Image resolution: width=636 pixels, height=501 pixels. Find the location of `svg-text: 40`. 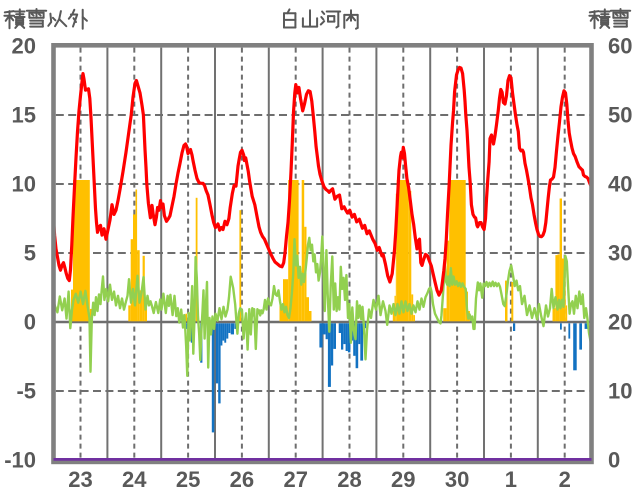

svg-text: 40 is located at coordinates (620, 184).